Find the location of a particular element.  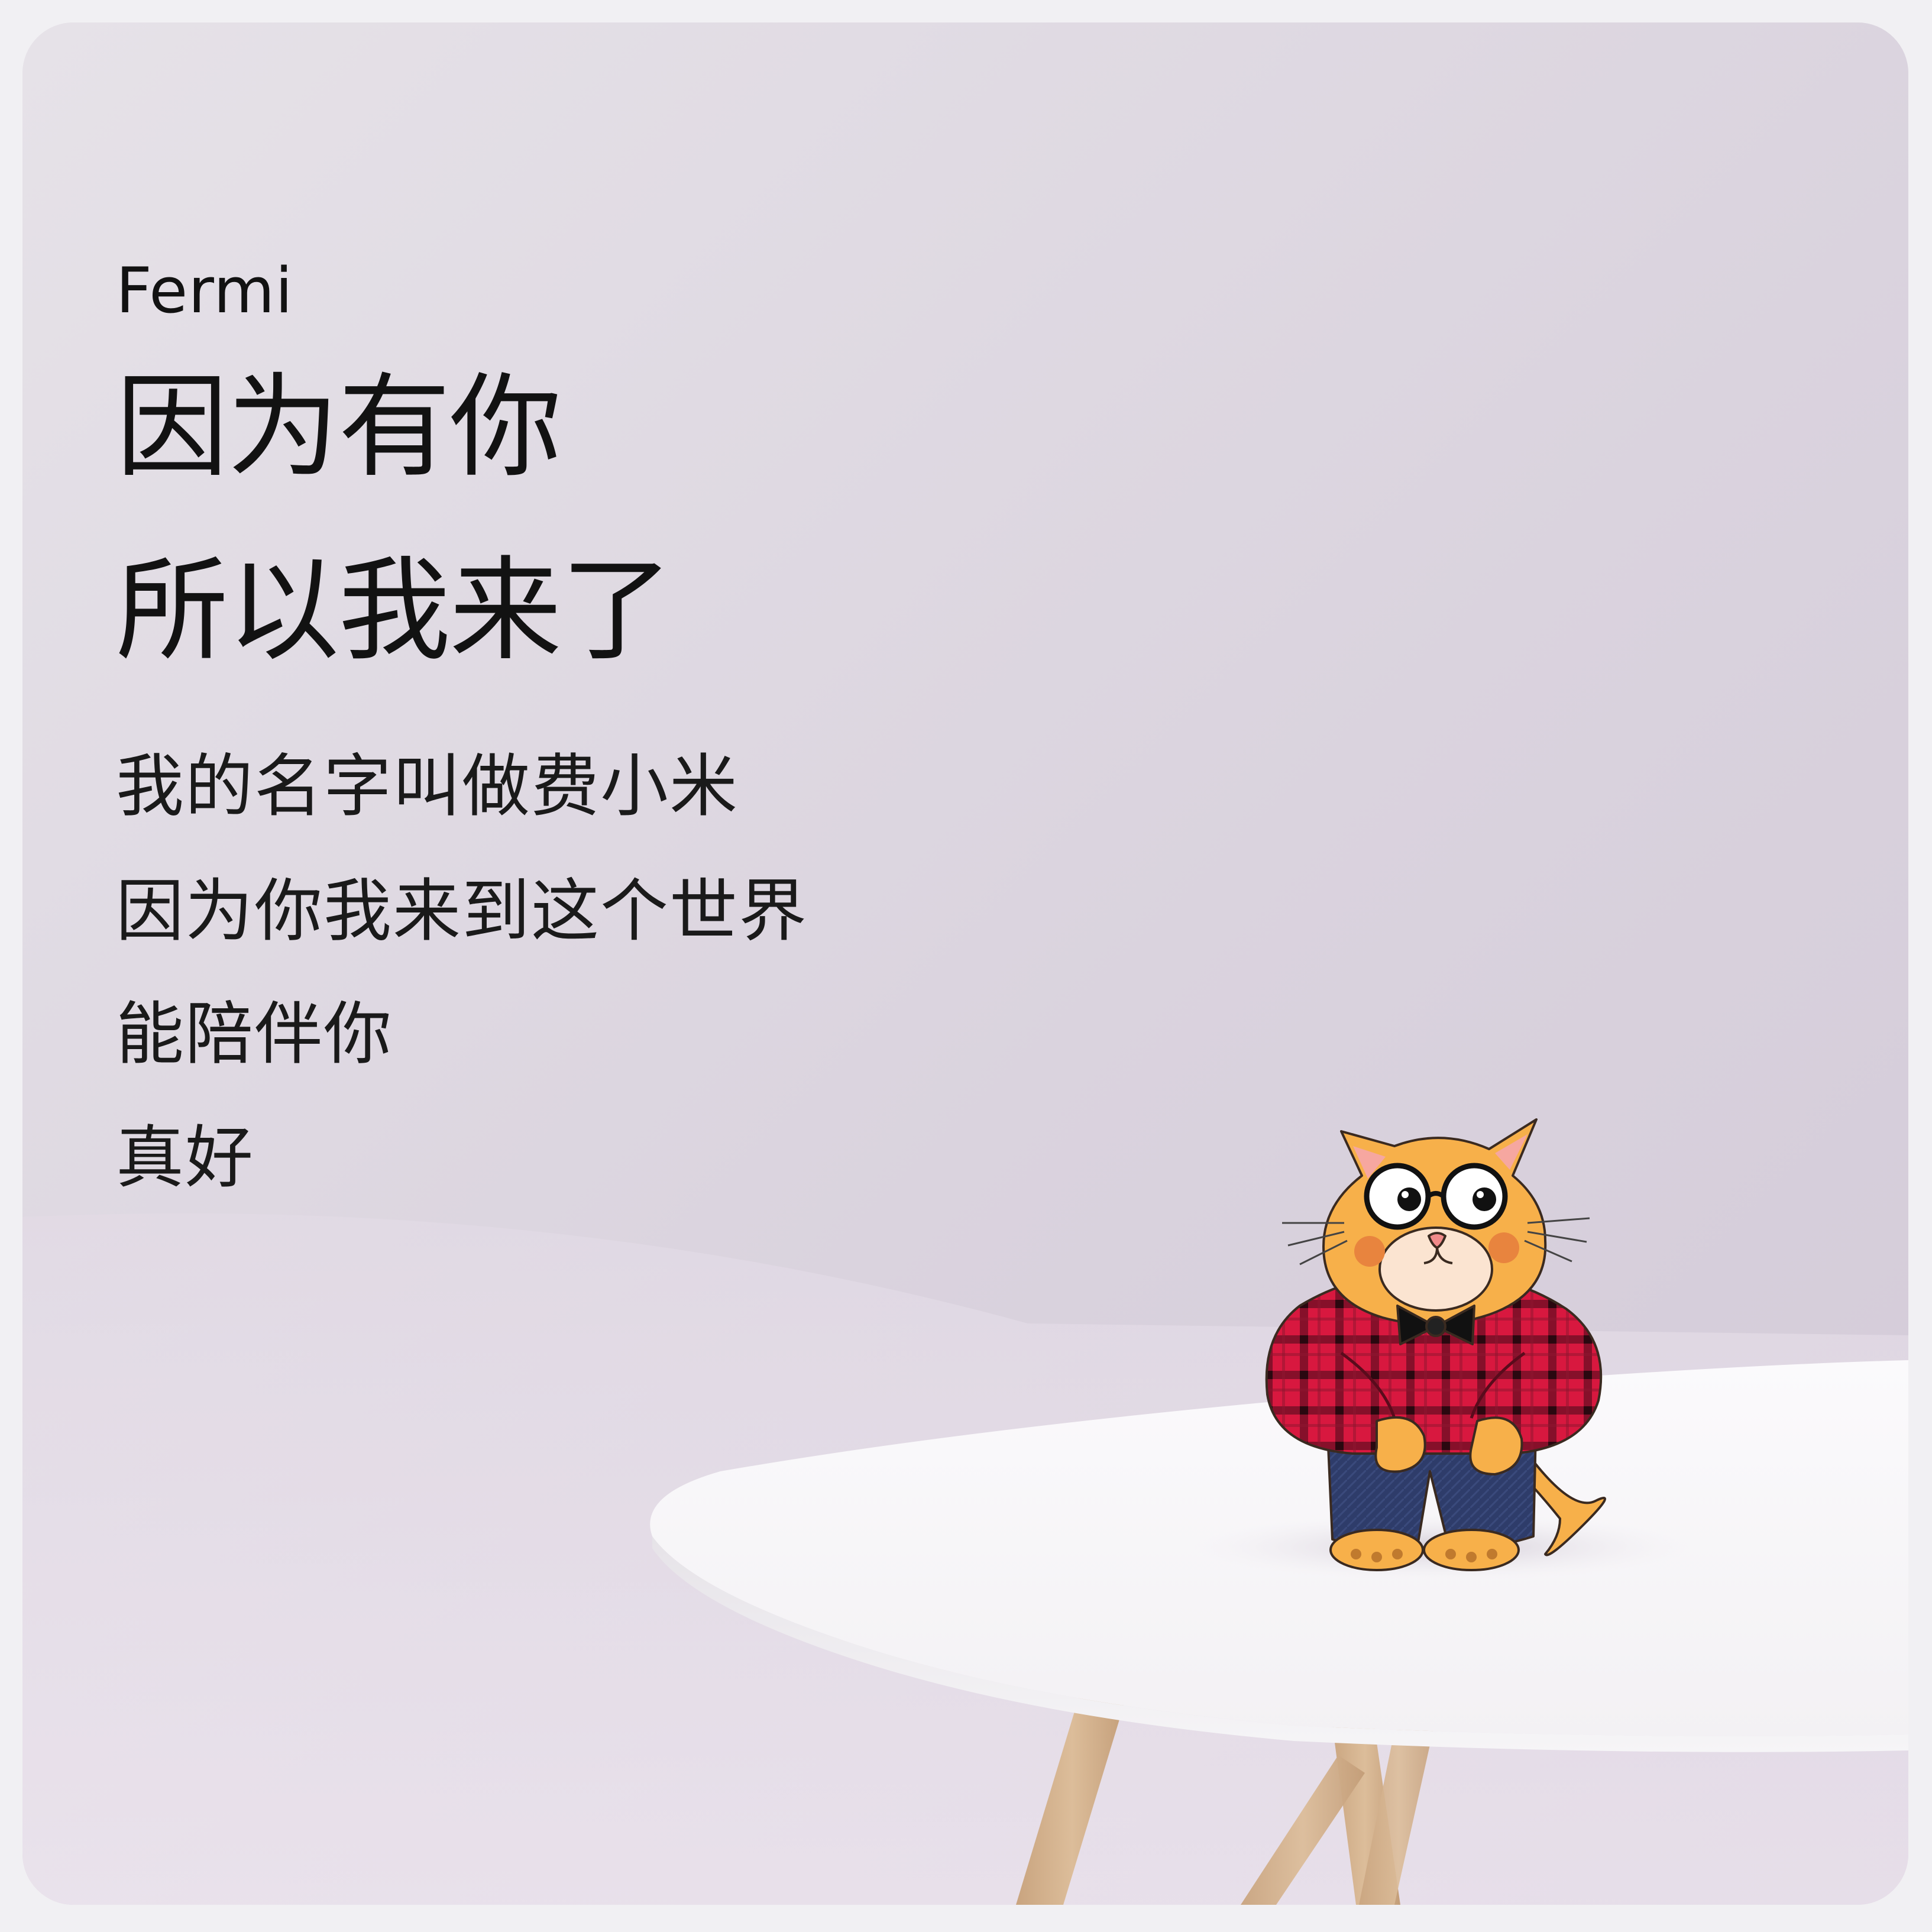

headline-line-2: 所以我来了 is located at coordinates (395, 610).